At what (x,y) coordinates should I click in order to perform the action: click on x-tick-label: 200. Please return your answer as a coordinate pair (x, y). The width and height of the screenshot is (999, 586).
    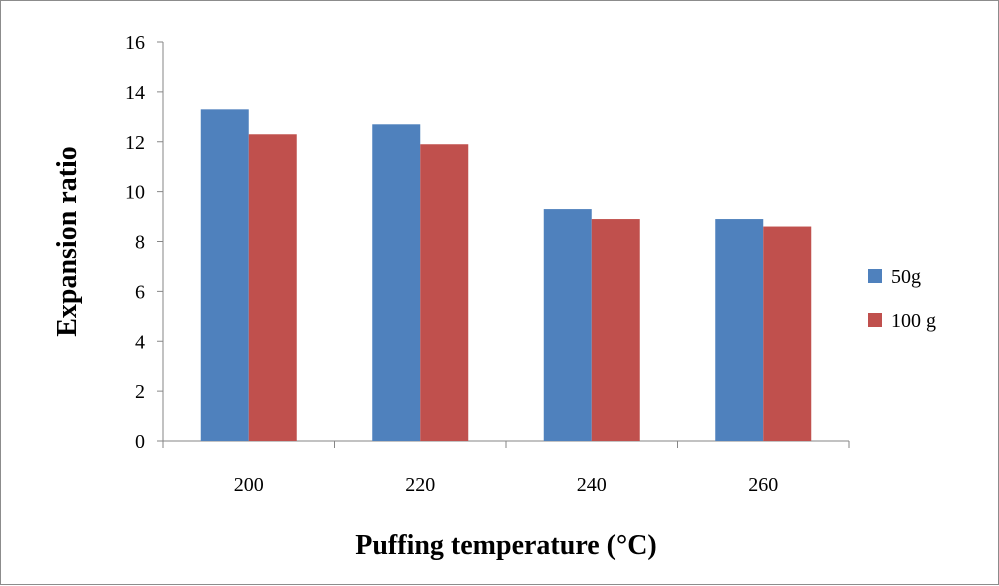
    Looking at the image, I should click on (249, 485).